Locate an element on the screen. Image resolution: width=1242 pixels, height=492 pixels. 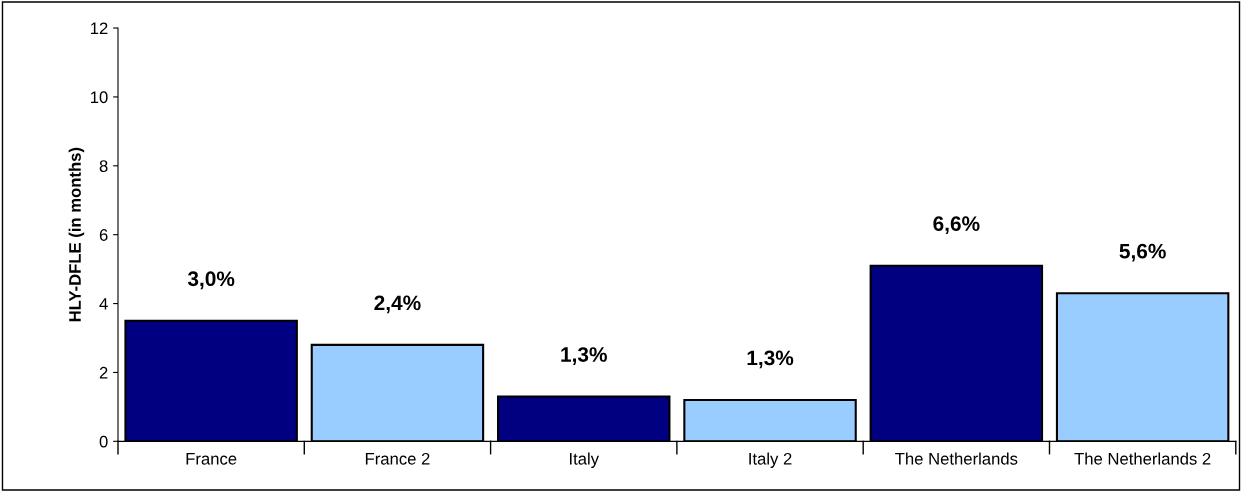
y-tick-label: 2 is located at coordinates (103, 372).